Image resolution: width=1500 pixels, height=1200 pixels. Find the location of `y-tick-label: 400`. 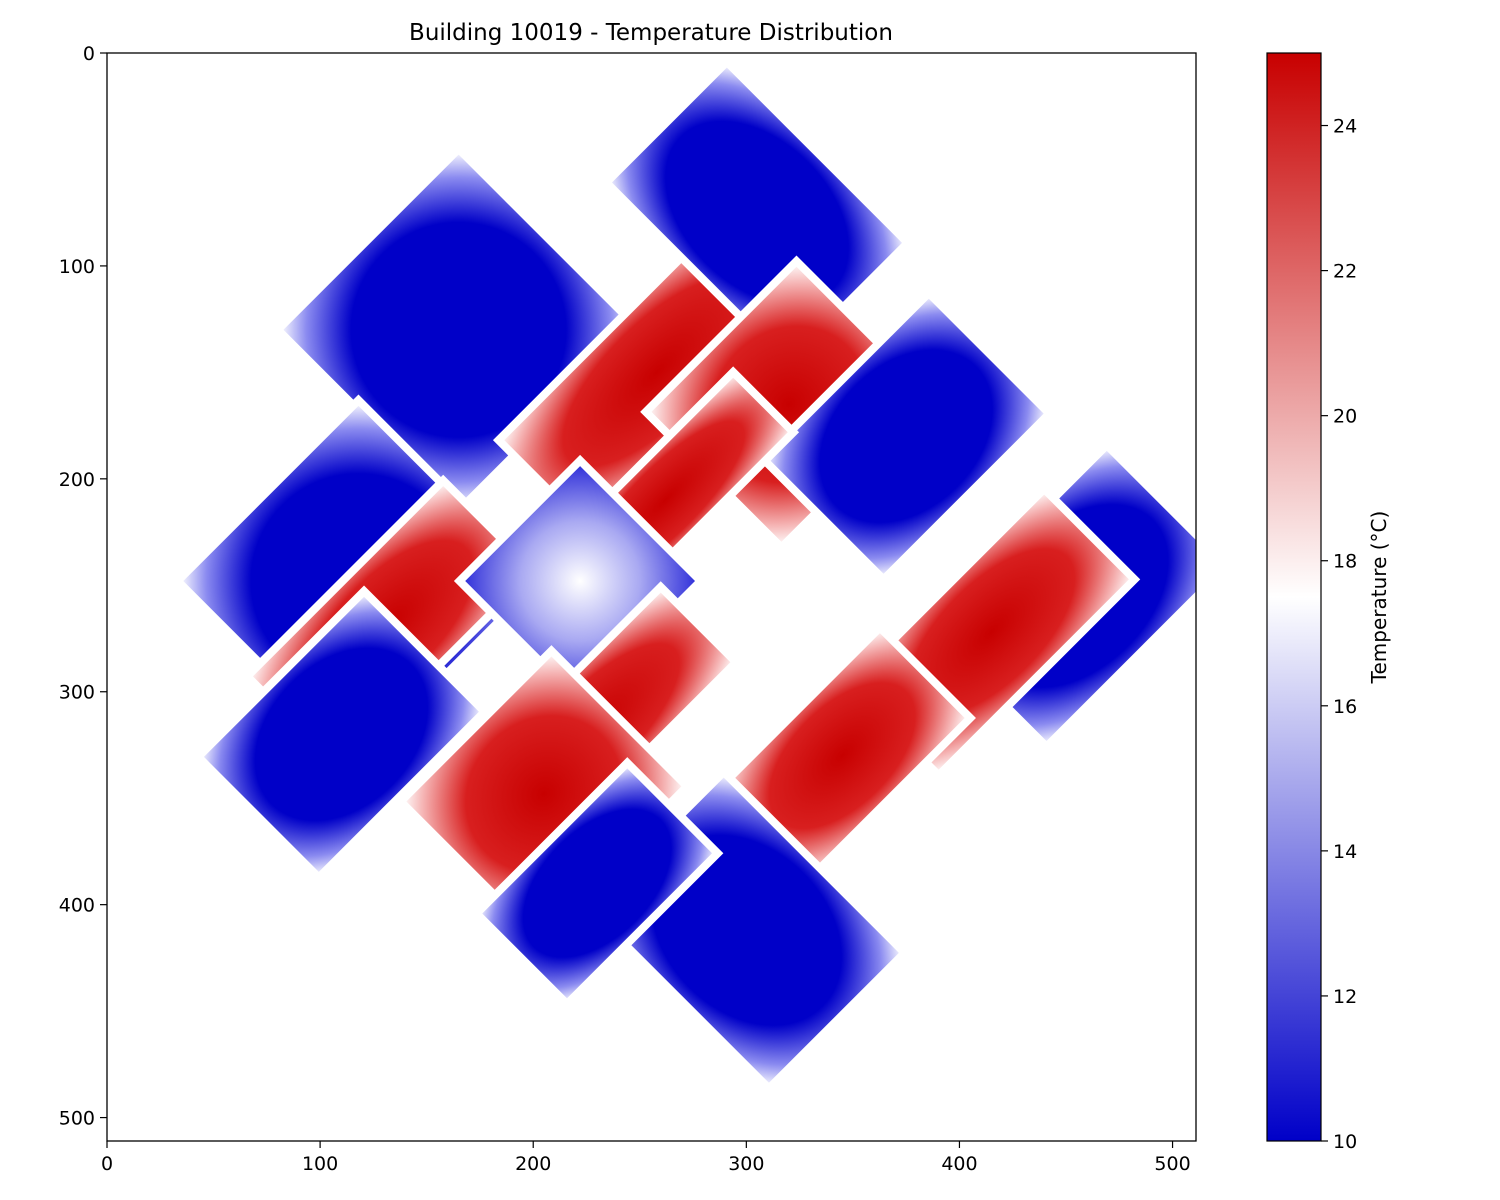

y-tick-label: 400 is located at coordinates (77, 906).